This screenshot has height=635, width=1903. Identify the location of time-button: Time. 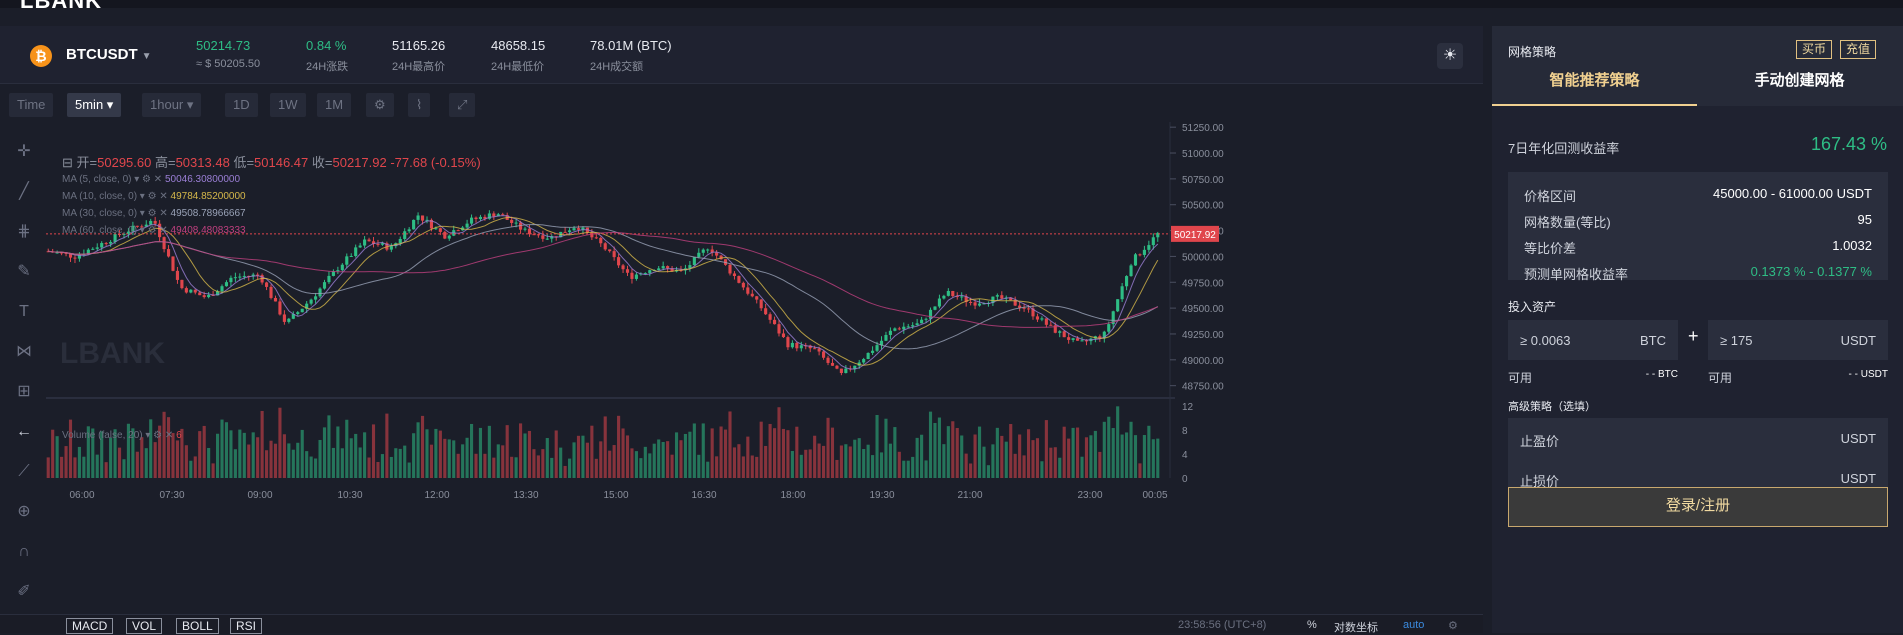
(31, 105).